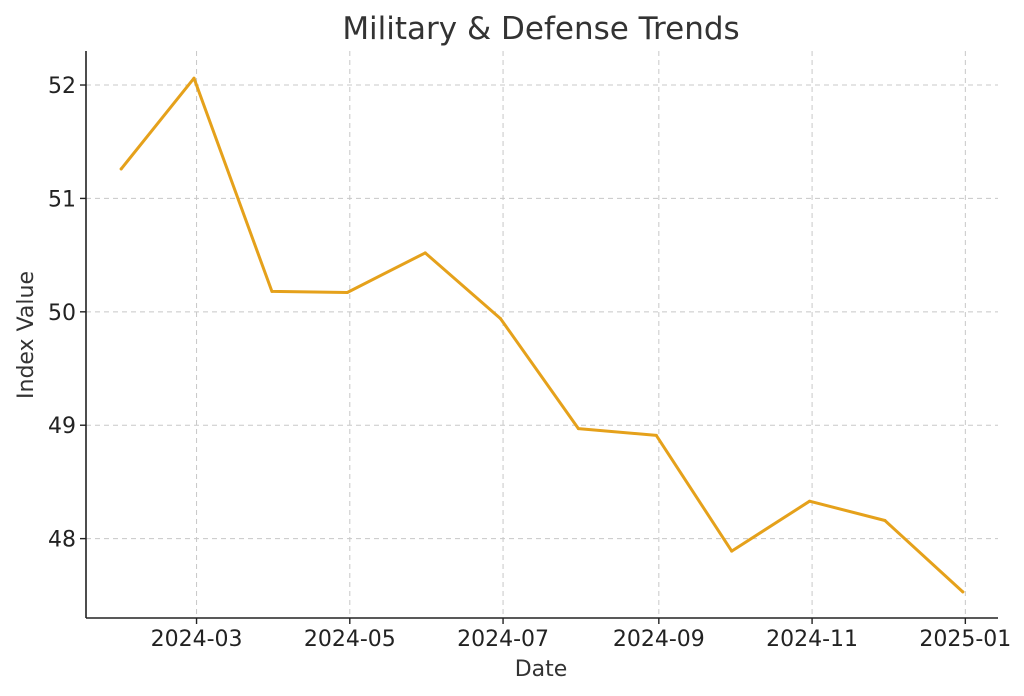 The height and width of the screenshot is (696, 1024). I want to click on y-tick-label: 51, so click(62, 199).